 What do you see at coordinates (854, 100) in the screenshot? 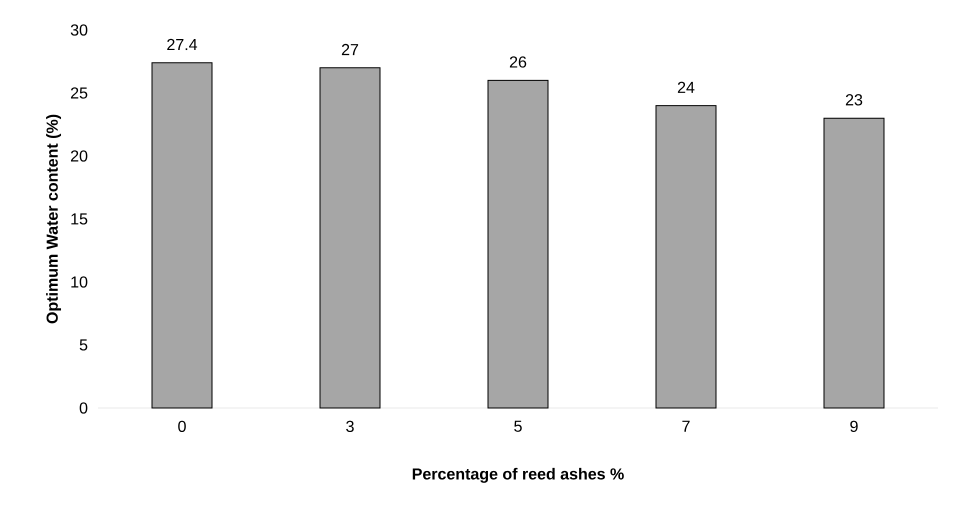
I see `data-label: 23` at bounding box center [854, 100].